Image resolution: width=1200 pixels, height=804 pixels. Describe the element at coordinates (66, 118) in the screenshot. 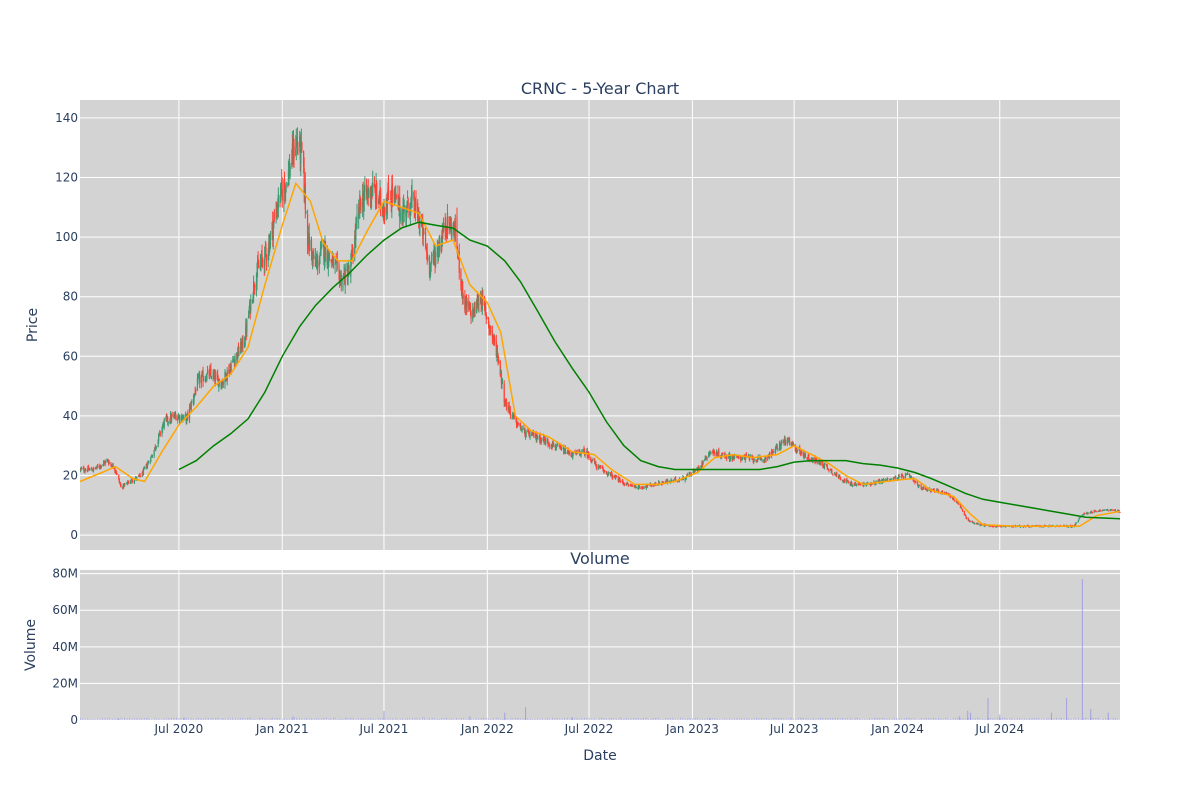

I see `price-tick-label: 140` at that location.